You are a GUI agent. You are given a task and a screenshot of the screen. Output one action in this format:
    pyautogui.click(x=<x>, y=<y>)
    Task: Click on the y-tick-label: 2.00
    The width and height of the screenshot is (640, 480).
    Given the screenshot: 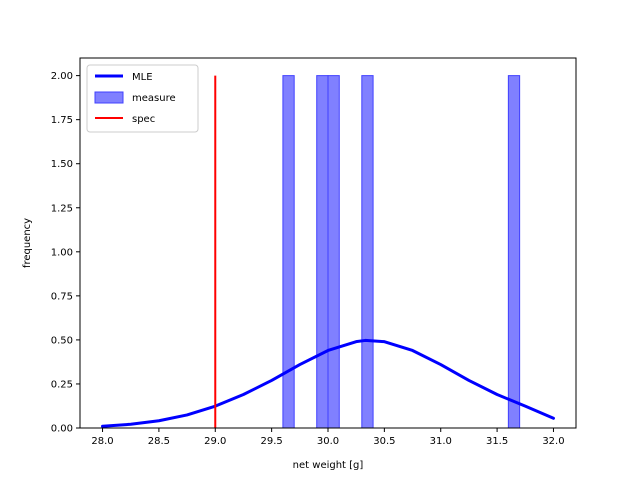 What is the action you would take?
    pyautogui.click(x=62, y=76)
    